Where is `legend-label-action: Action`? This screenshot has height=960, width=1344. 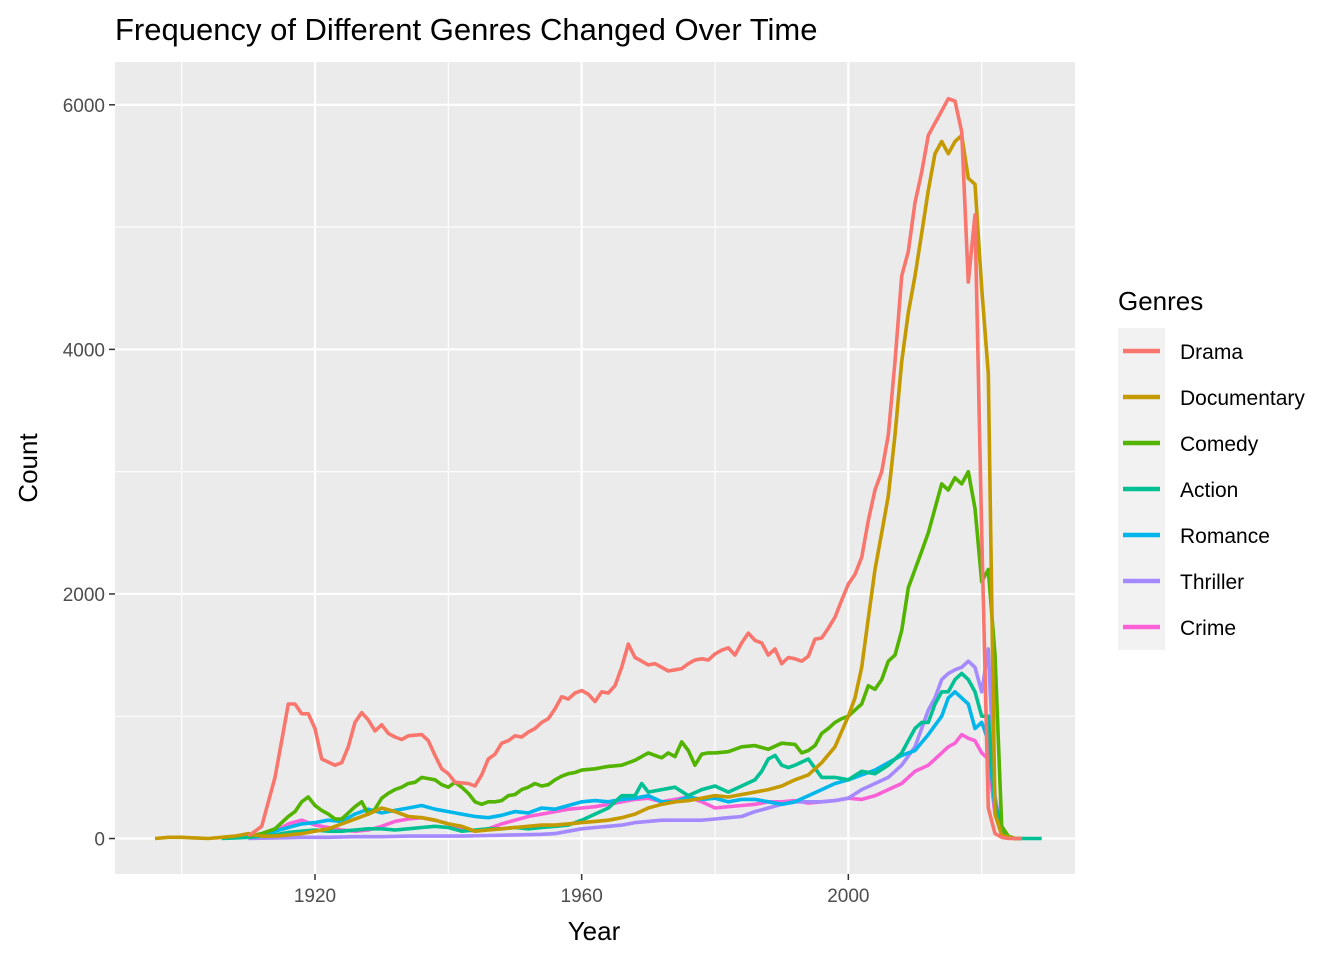 legend-label-action: Action is located at coordinates (1209, 490).